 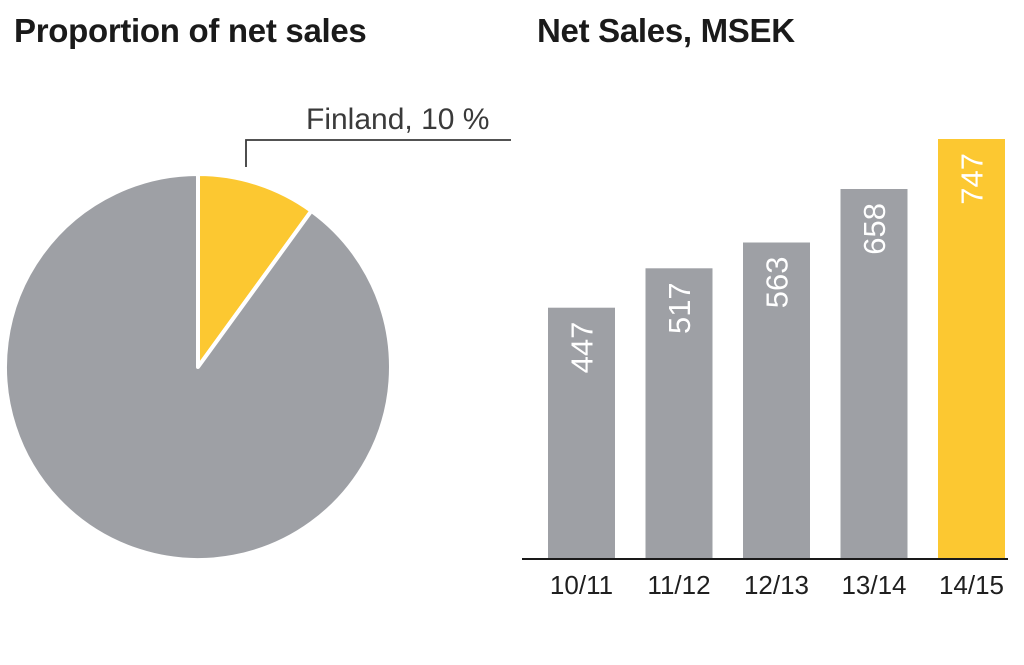 What do you see at coordinates (582, 348) in the screenshot?
I see `bar-value-label: 447` at bounding box center [582, 348].